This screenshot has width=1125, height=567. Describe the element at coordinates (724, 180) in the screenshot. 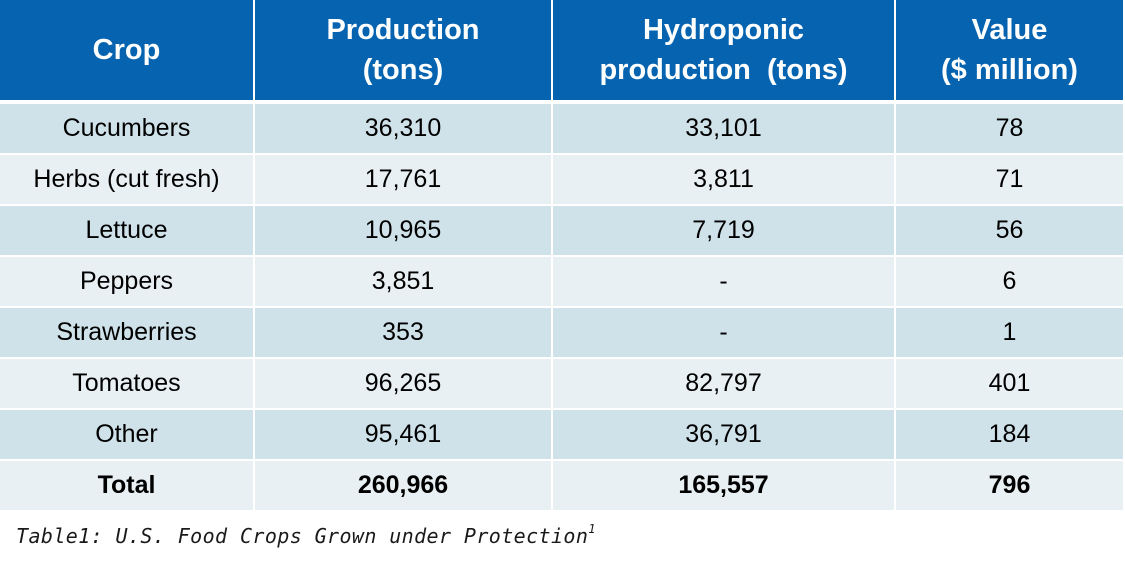

I see `cell-hydroponic: 3,811` at that location.